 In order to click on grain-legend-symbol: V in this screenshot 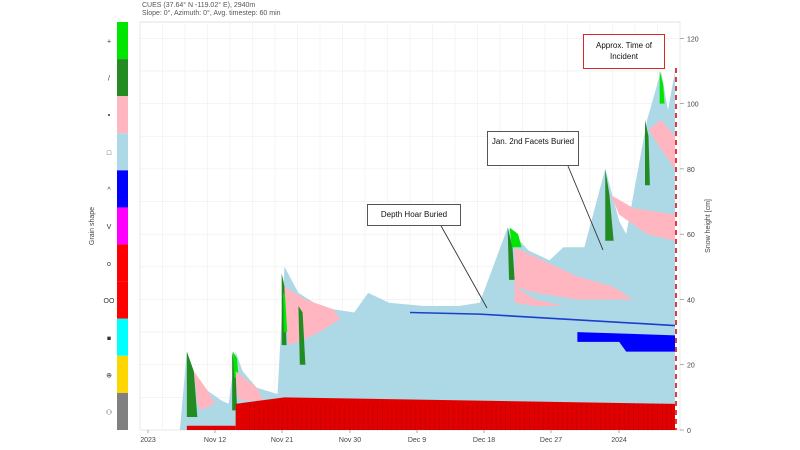, I will do `click(109, 227)`.